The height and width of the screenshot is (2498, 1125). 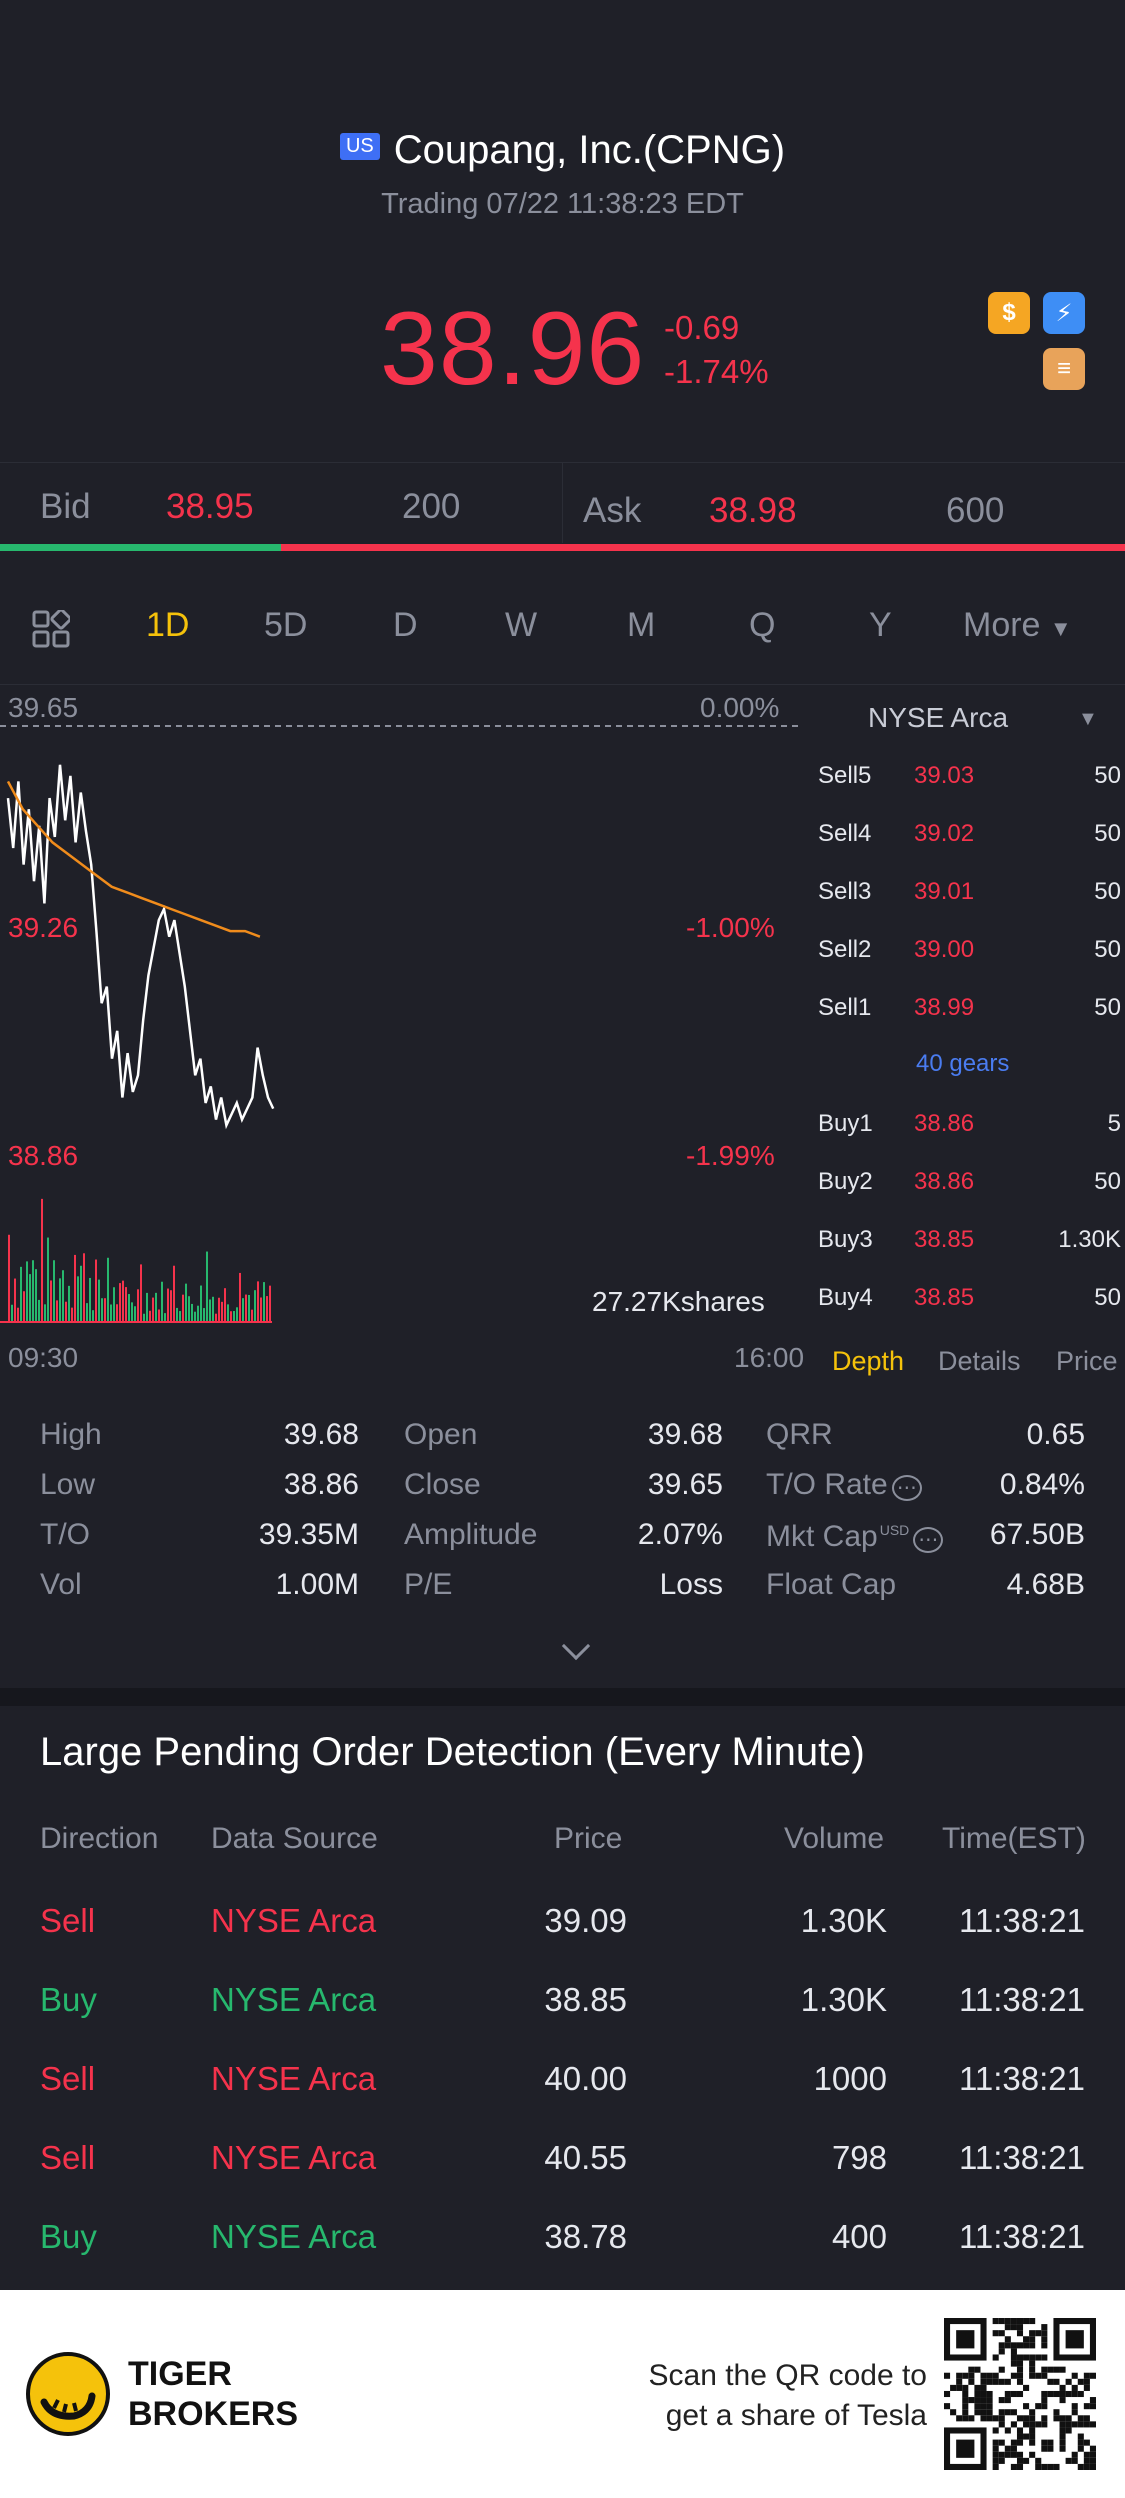 I want to click on price-line, so click(x=140, y=947).